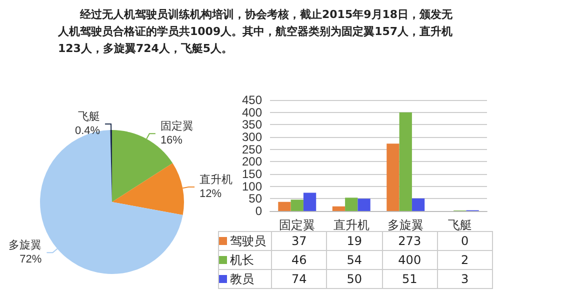 This screenshot has width=568, height=306. What do you see at coordinates (245, 279) in the screenshot?
I see `legend-label: 教员` at bounding box center [245, 279].